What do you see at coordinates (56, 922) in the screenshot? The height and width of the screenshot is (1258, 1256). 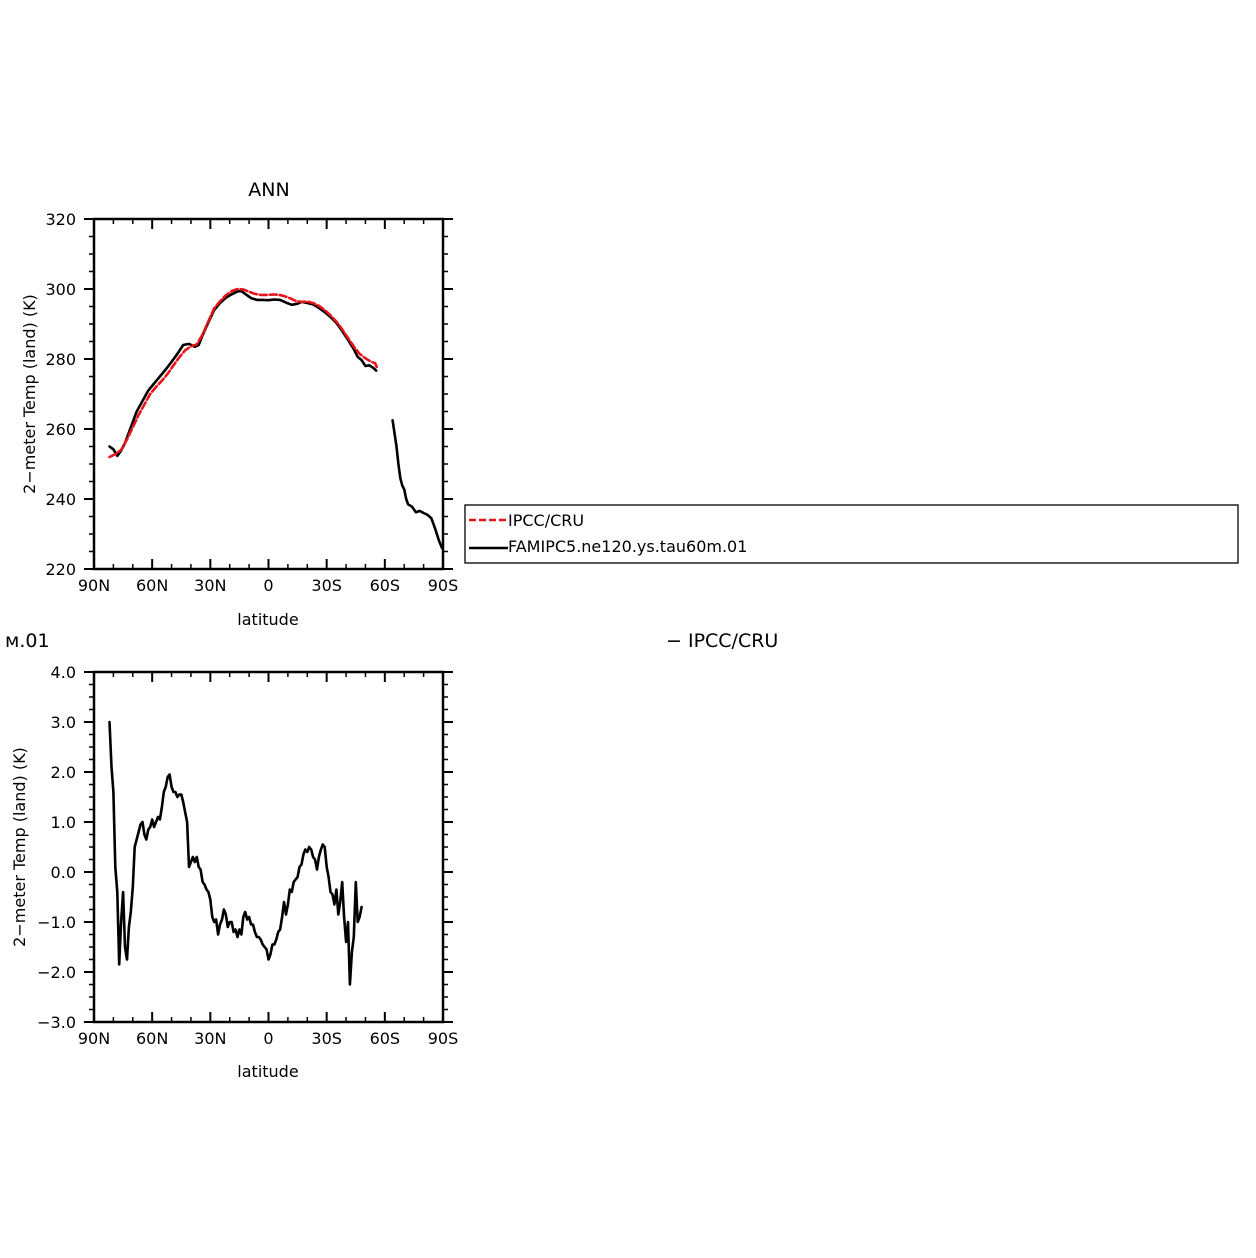 I see `y-tick-label: −1.0` at bounding box center [56, 922].